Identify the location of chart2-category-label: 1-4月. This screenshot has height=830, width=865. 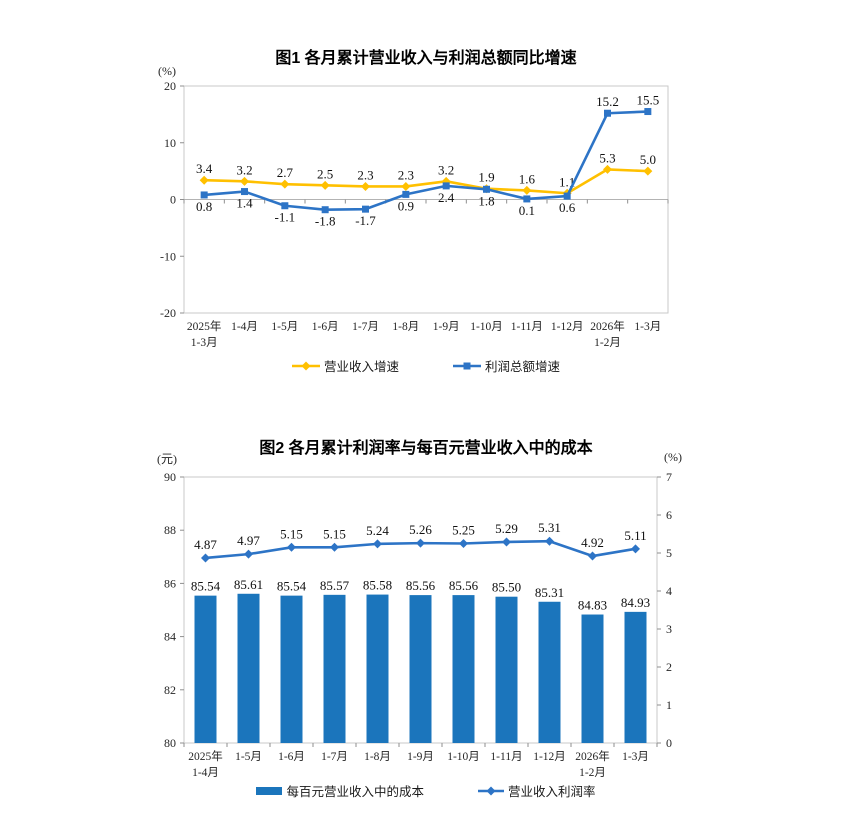
(205, 773).